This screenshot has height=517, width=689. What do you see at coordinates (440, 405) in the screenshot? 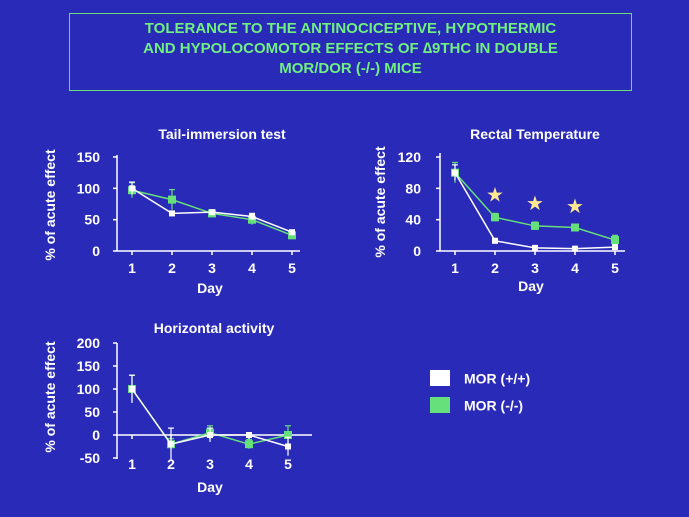
I see `legend-swatch-ko` at bounding box center [440, 405].